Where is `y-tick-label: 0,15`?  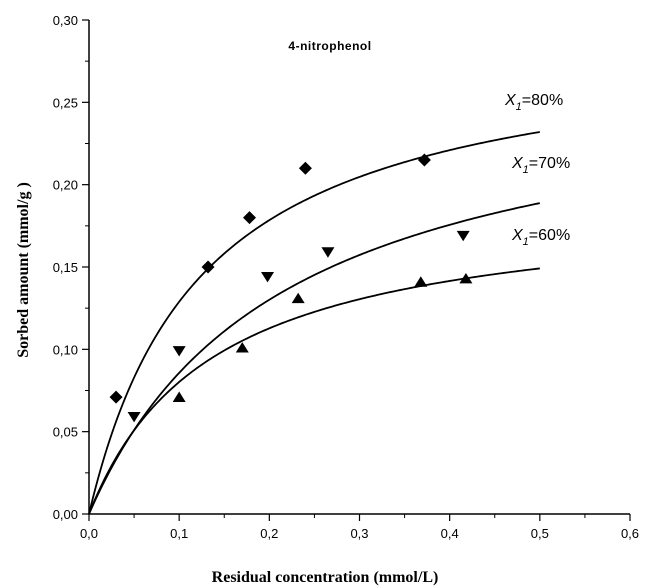
y-tick-label: 0,15 is located at coordinates (65, 267).